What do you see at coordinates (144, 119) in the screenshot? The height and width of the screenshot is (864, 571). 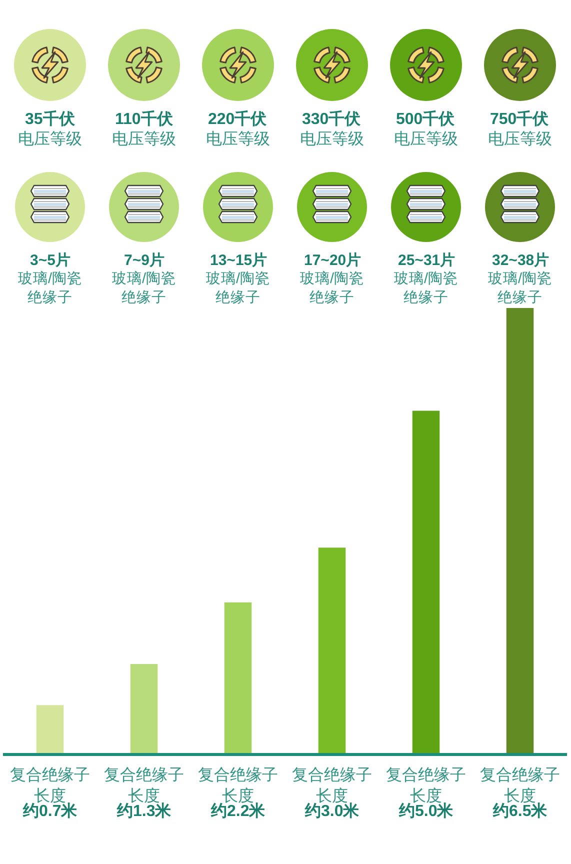 I see `text: 110千伏` at bounding box center [144, 119].